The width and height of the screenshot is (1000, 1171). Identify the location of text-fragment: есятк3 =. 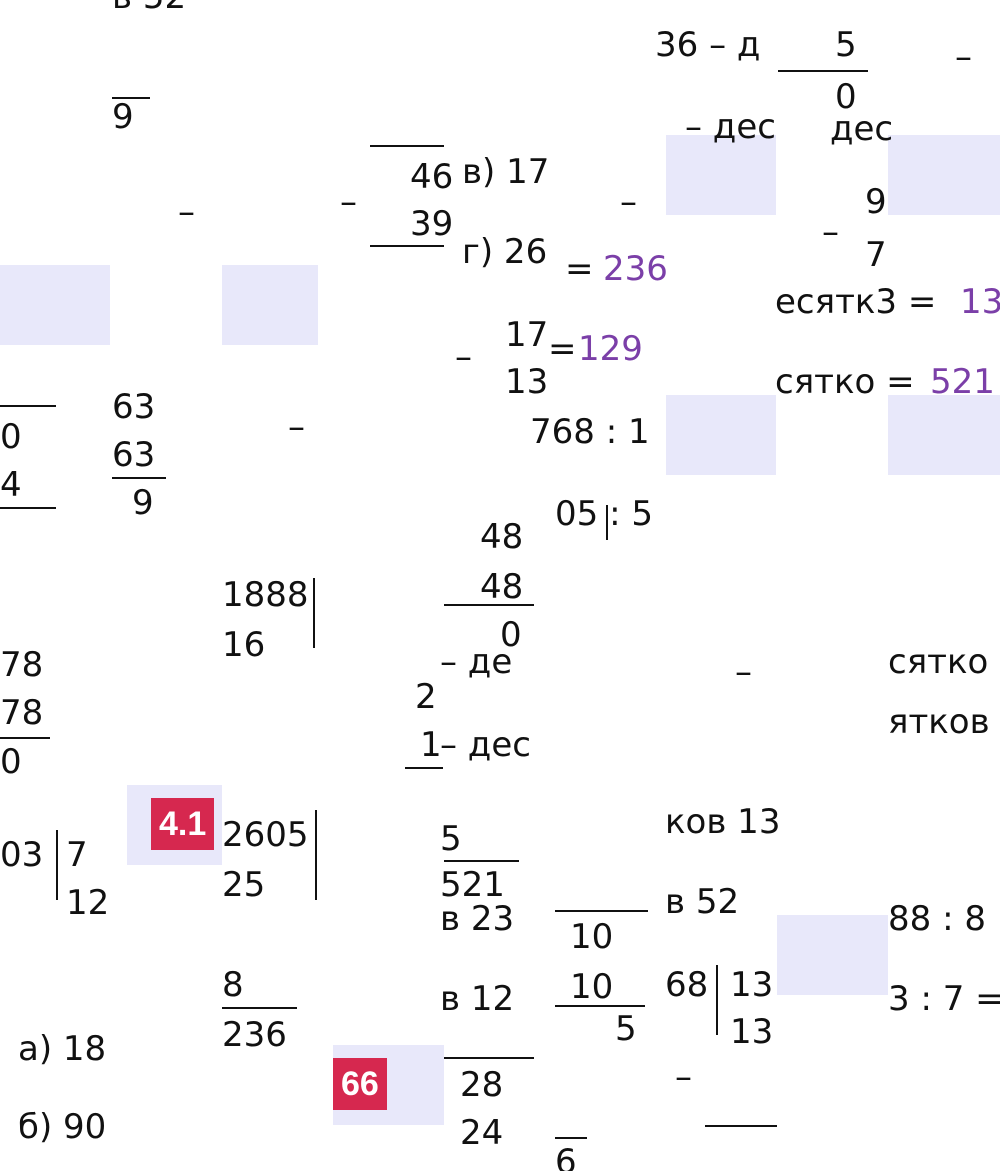
(856, 302).